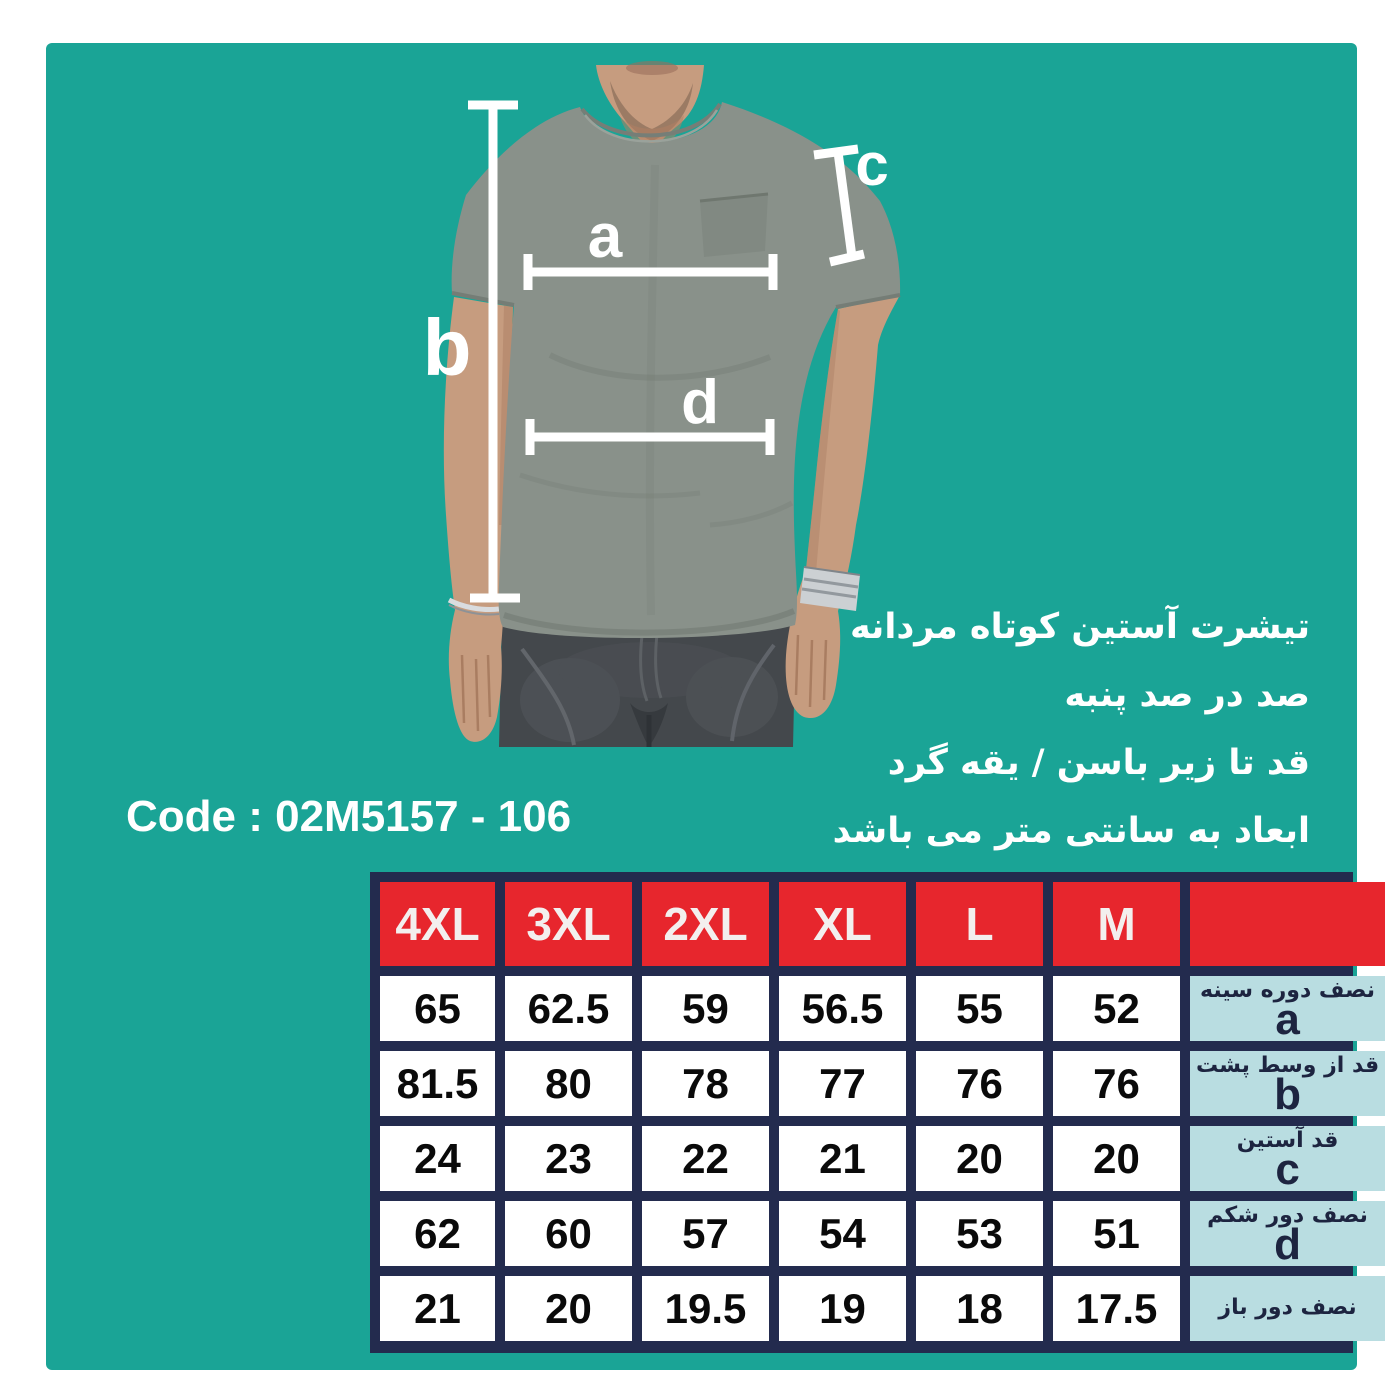 Image resolution: width=1400 pixels, height=1400 pixels. What do you see at coordinates (705, 1233) in the screenshot?
I see `size-value-cell: 57` at bounding box center [705, 1233].